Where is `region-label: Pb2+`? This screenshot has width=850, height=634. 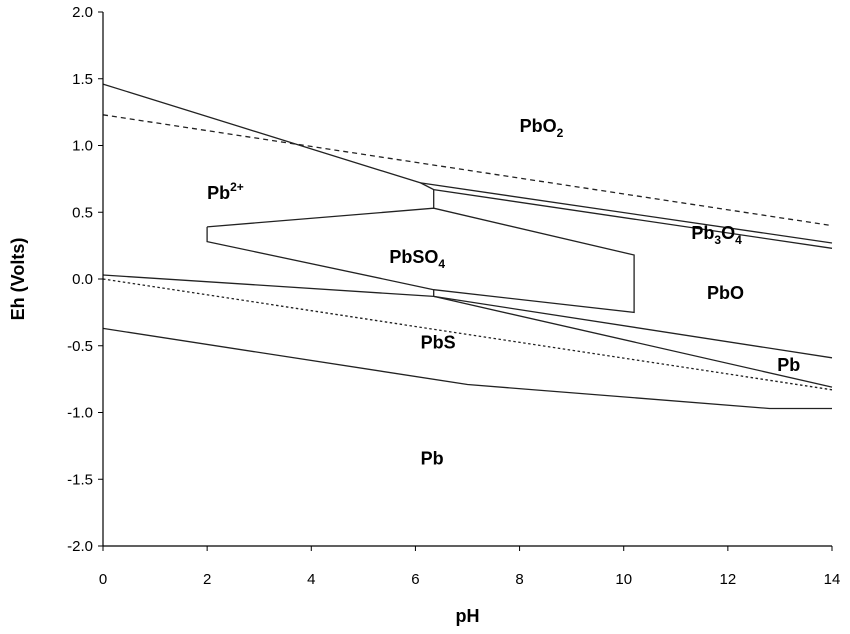 region-label: Pb2+ is located at coordinates (225, 191).